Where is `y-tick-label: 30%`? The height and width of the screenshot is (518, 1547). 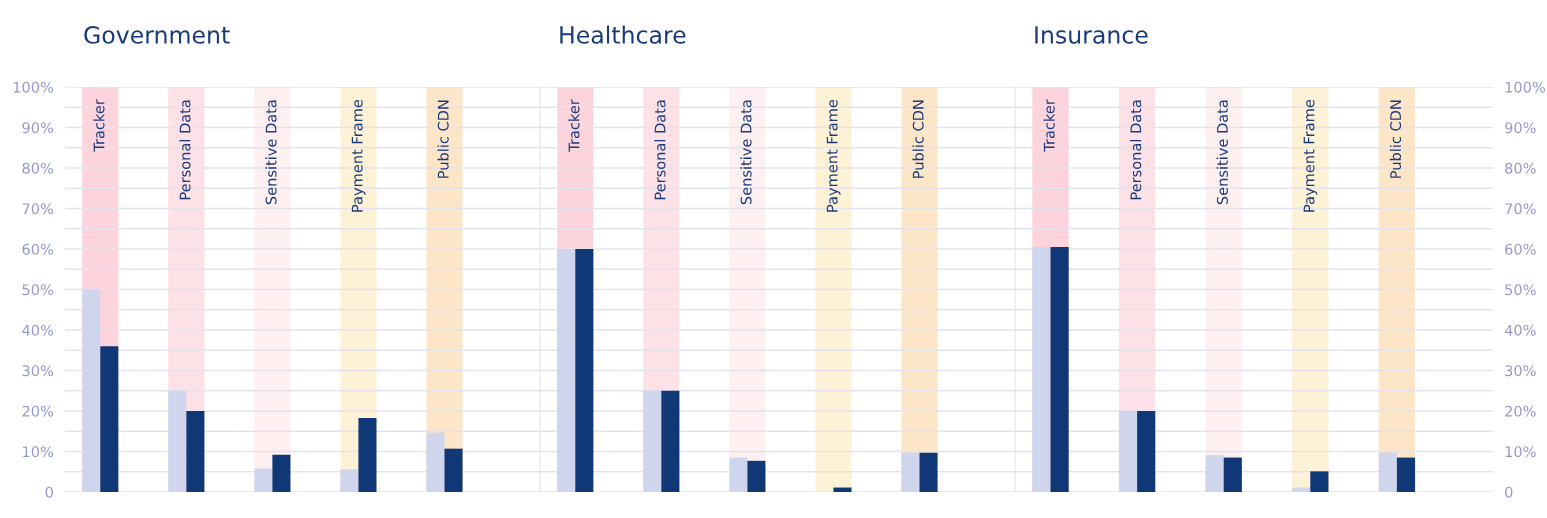 y-tick-label: 30% is located at coordinates (38, 371).